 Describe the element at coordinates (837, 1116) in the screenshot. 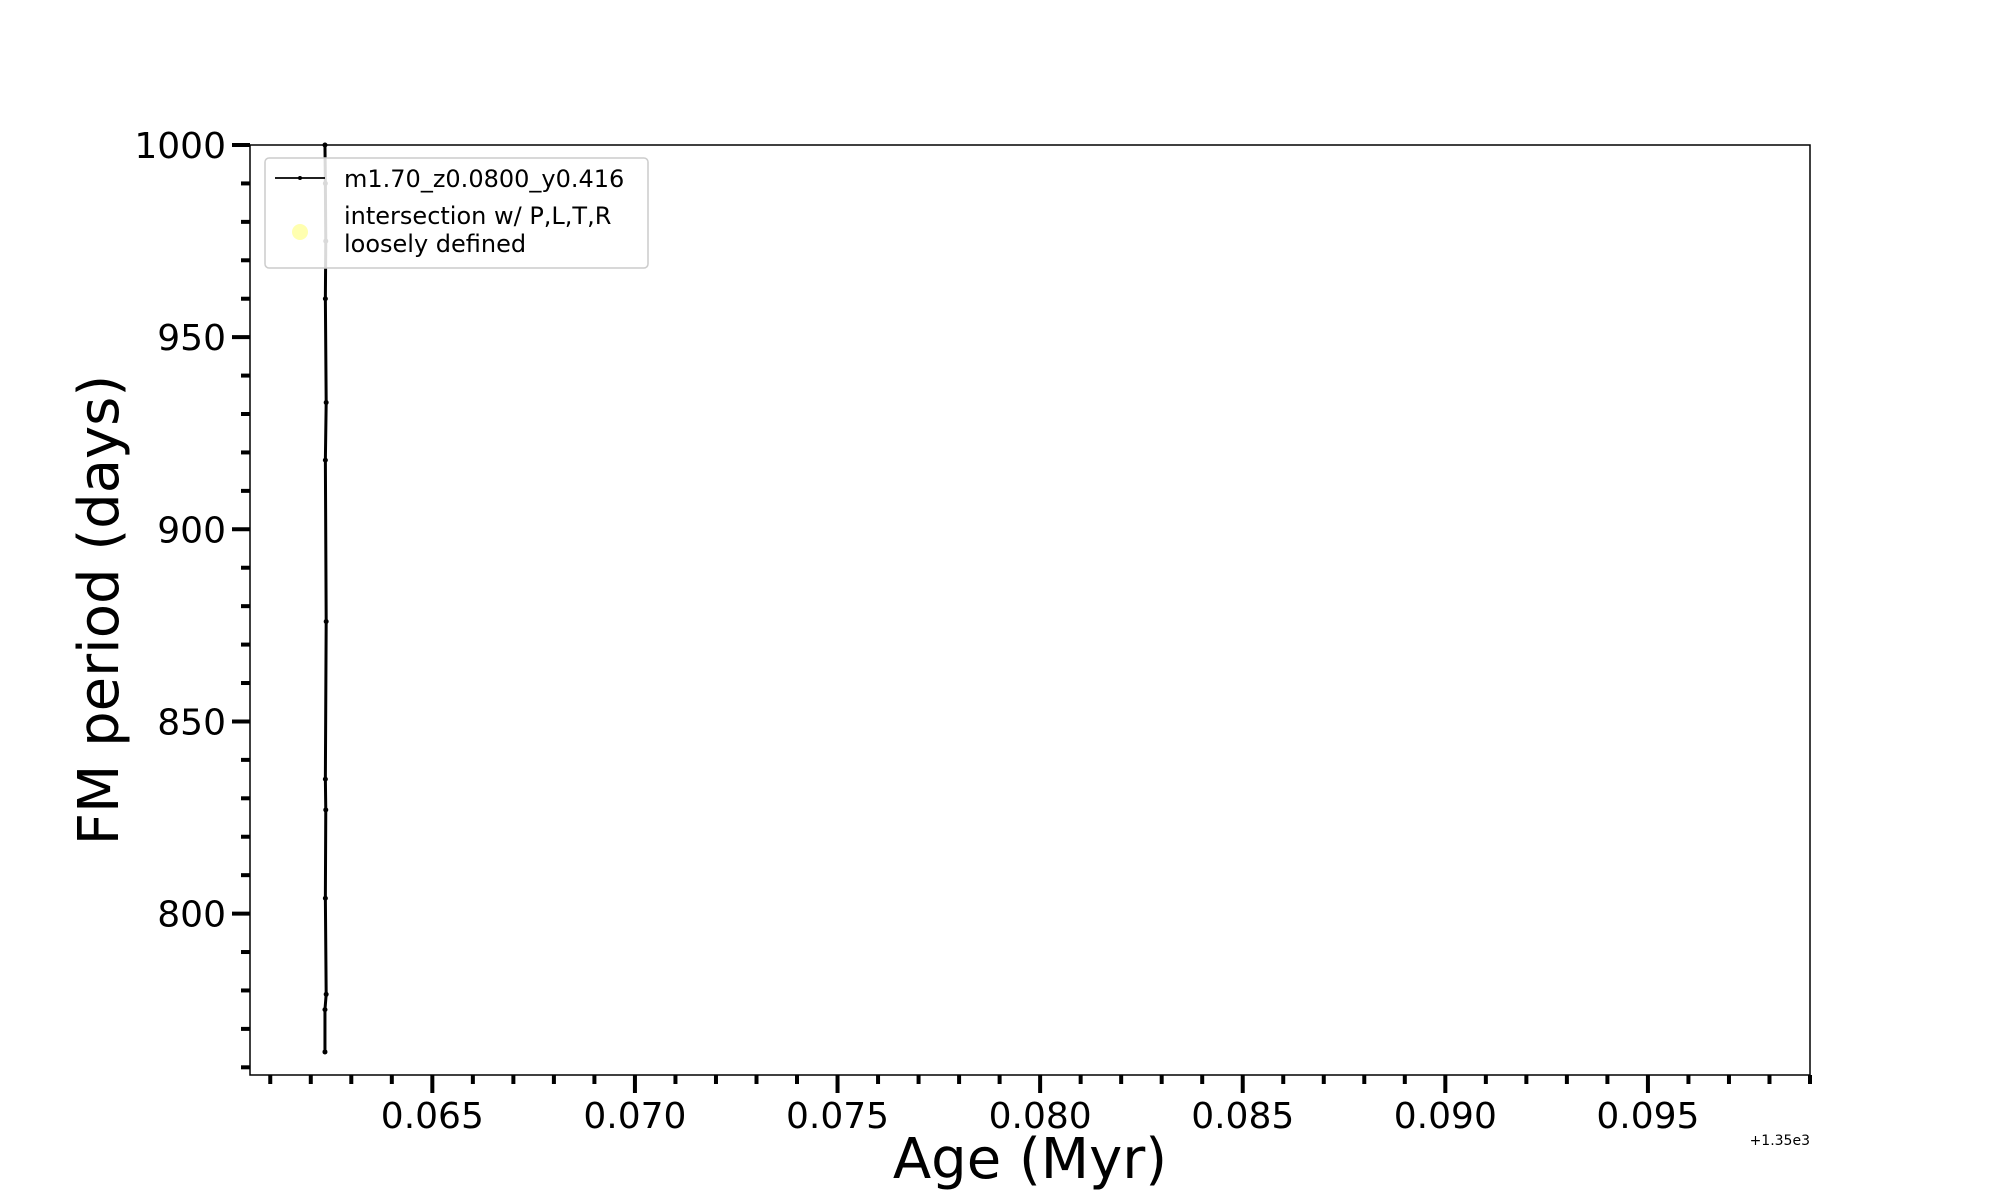

I see `x-tick-label: 0.075` at that location.